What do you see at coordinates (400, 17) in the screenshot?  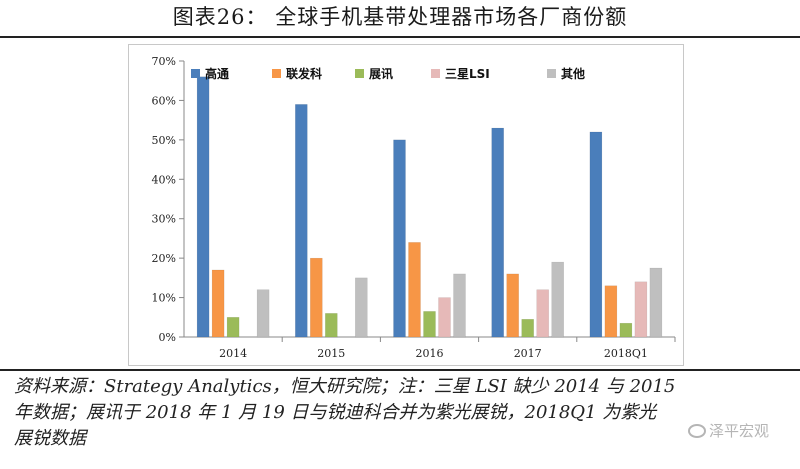 I see `chart-title: 图表26： 全球手机基带处理器市场各厂商份额` at bounding box center [400, 17].